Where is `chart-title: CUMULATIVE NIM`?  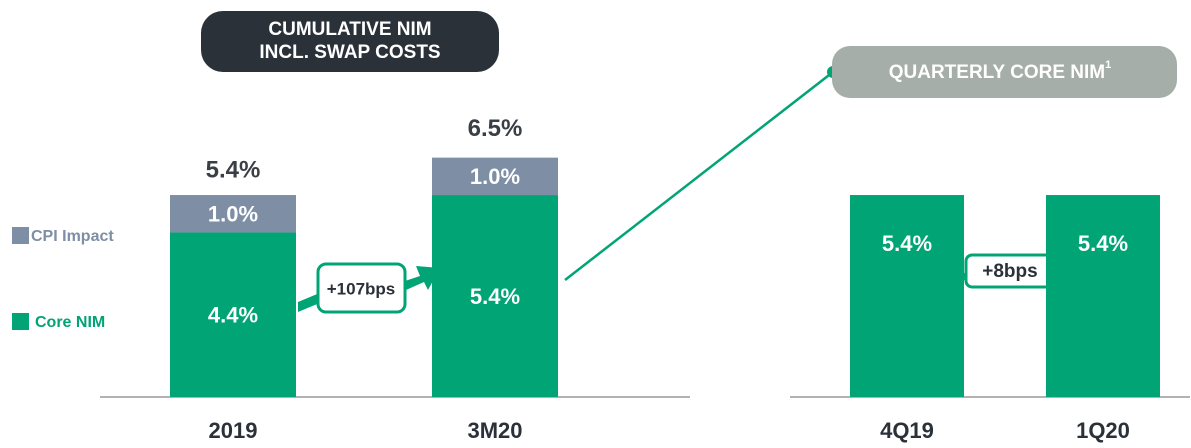
chart-title: CUMULATIVE NIM is located at coordinates (349, 29).